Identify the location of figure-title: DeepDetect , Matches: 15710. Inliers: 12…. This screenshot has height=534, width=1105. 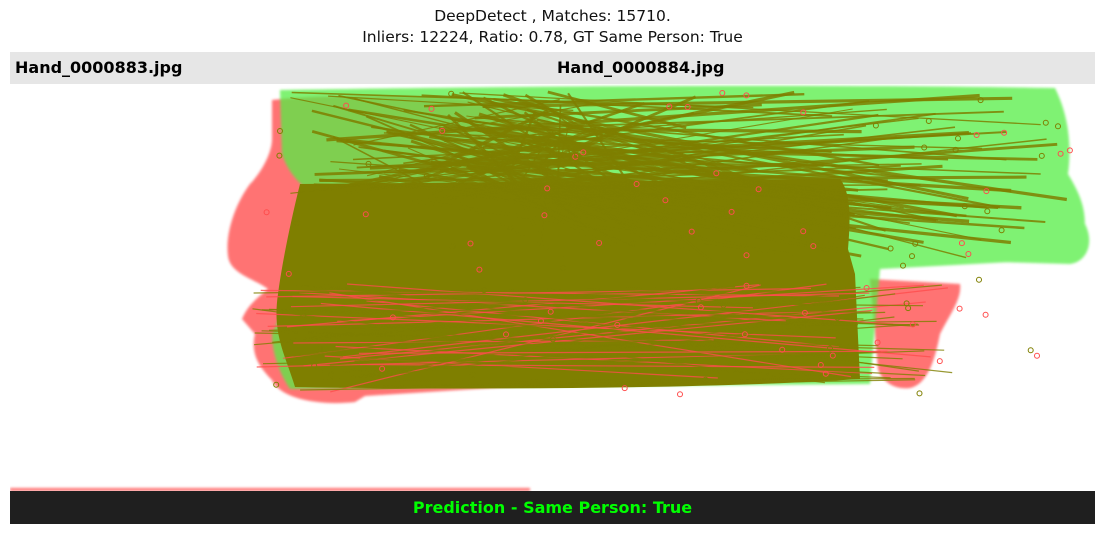
(552, 27).